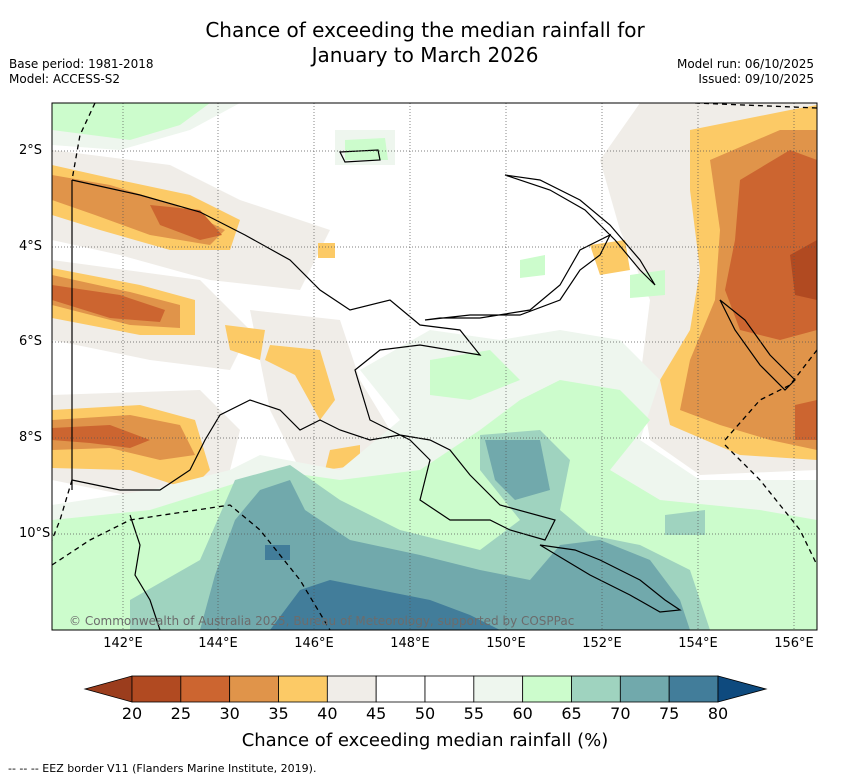 The image size is (850, 781). I want to click on colorbar-low-extension, so click(108, 689).